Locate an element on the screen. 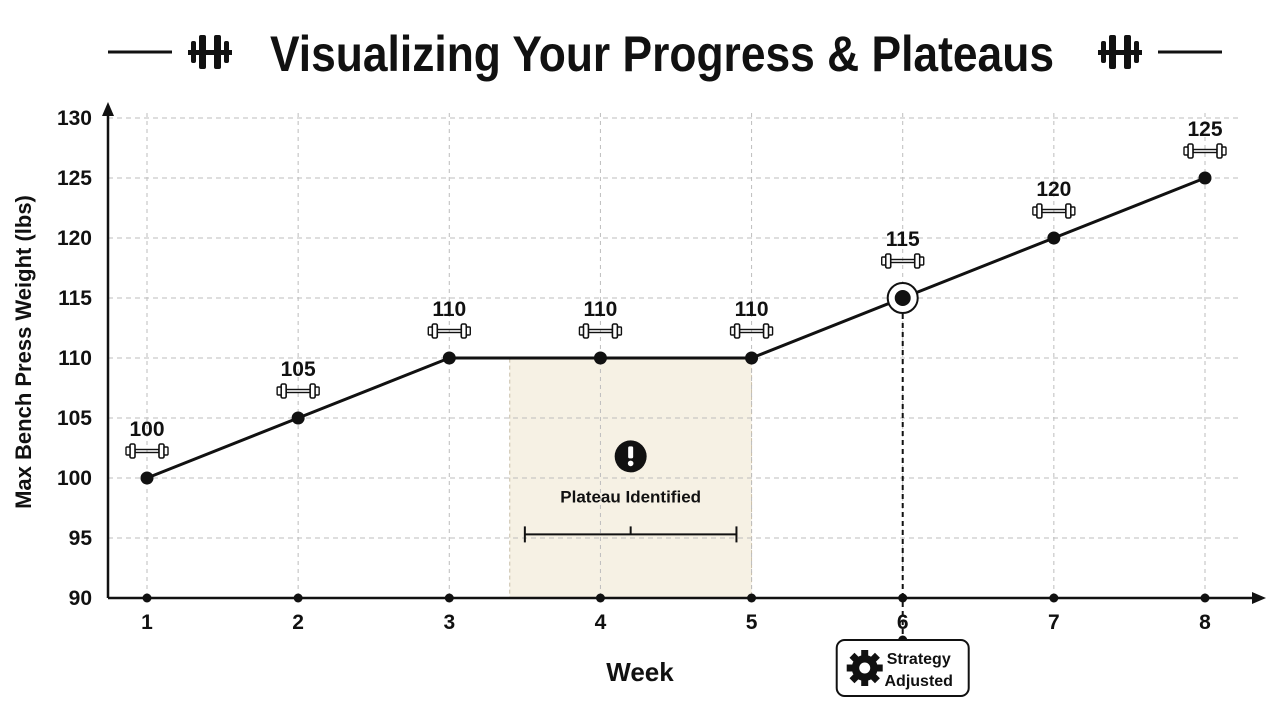  data-label: 100 is located at coordinates (146, 429).